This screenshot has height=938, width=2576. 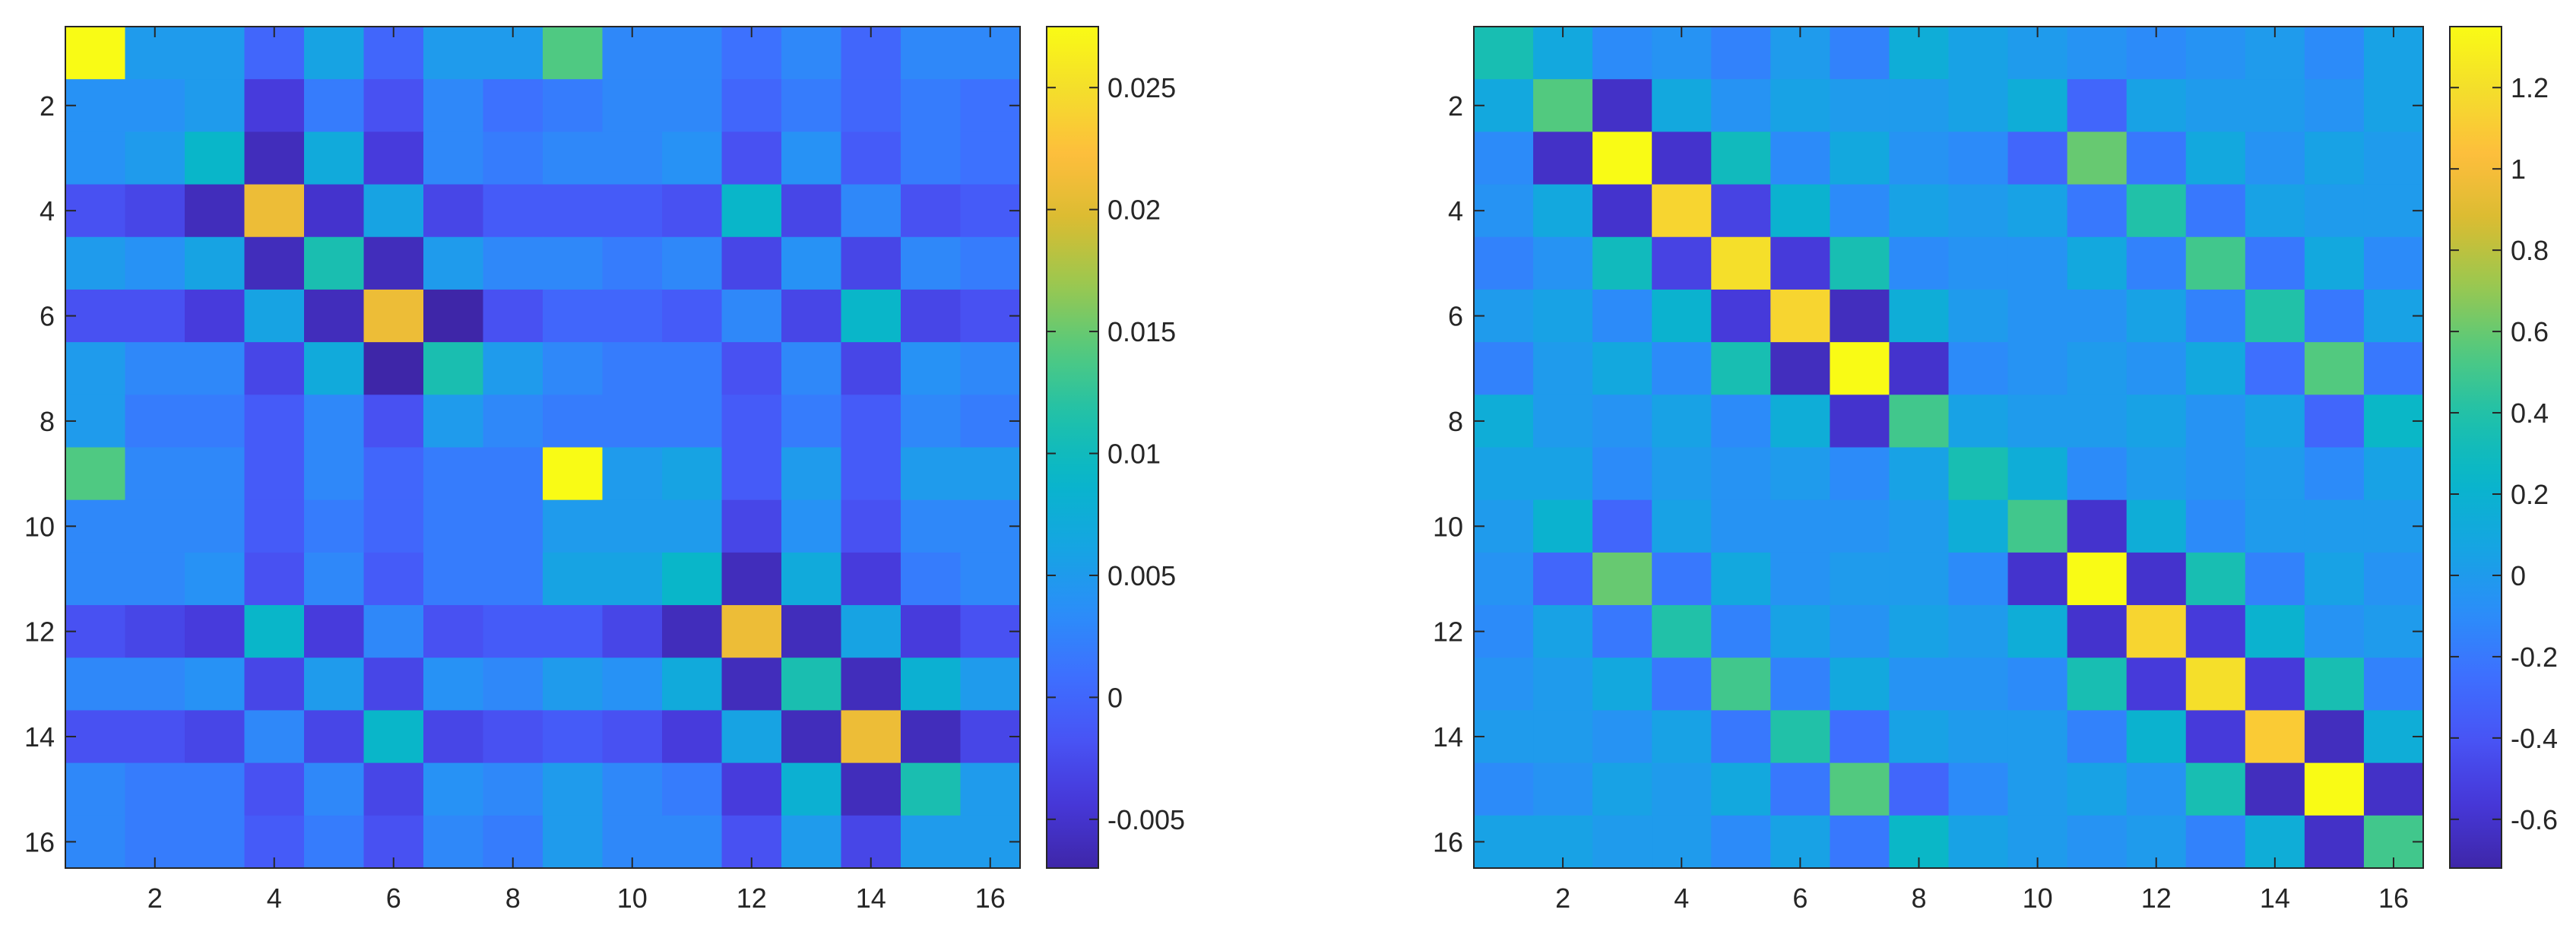 I want to click on colorbar-tick-label: -0.4, so click(x=2534, y=738).